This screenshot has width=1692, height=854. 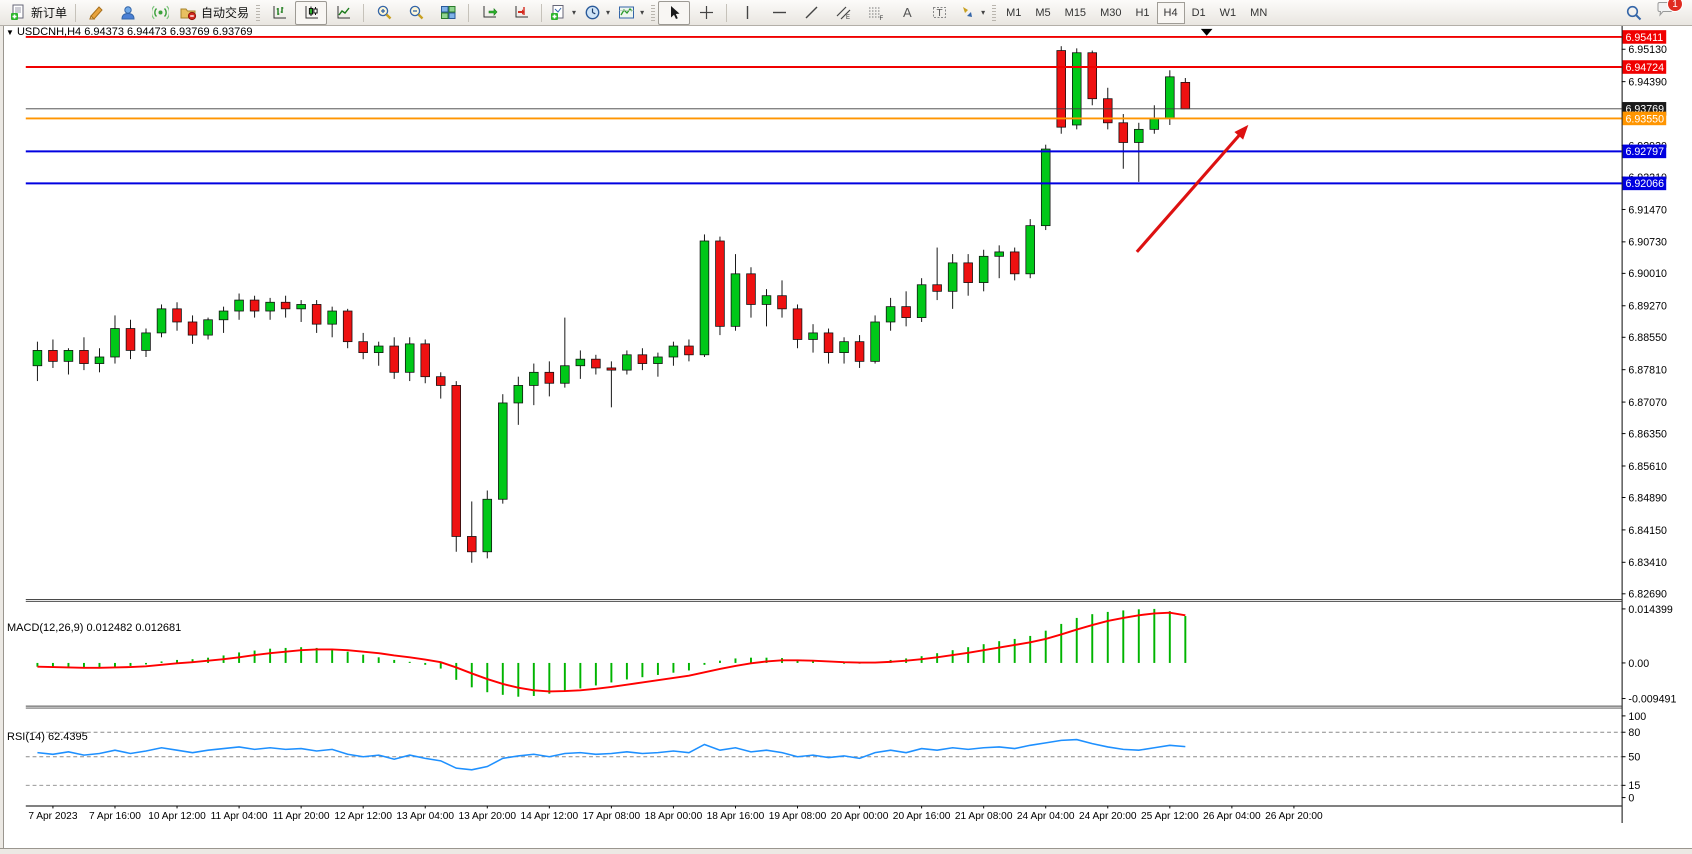 I want to click on time-tick-label: 10 Apr 12:00, so click(x=177, y=816).